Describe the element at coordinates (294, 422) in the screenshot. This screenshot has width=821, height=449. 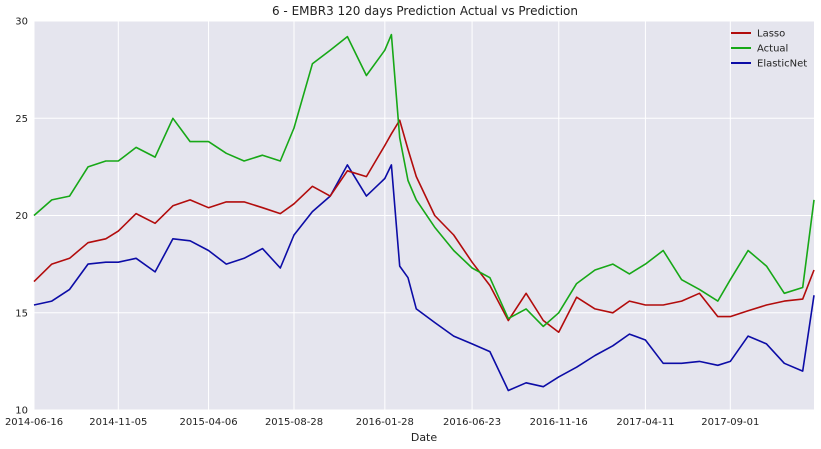
I see `x-tick-label: 2015-08-28` at that location.